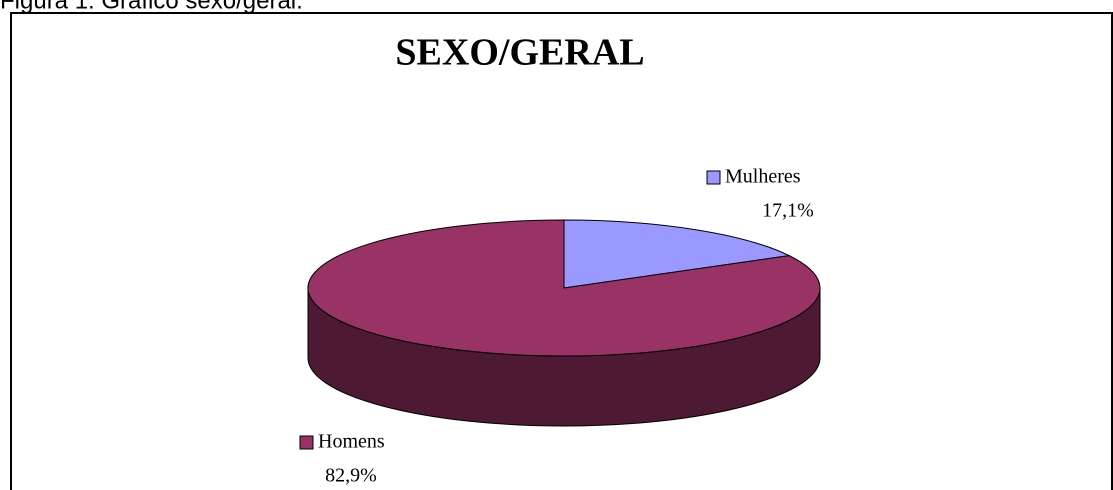 This screenshot has width=1113, height=490. What do you see at coordinates (351, 476) in the screenshot?
I see `value-label: 82,9%` at bounding box center [351, 476].